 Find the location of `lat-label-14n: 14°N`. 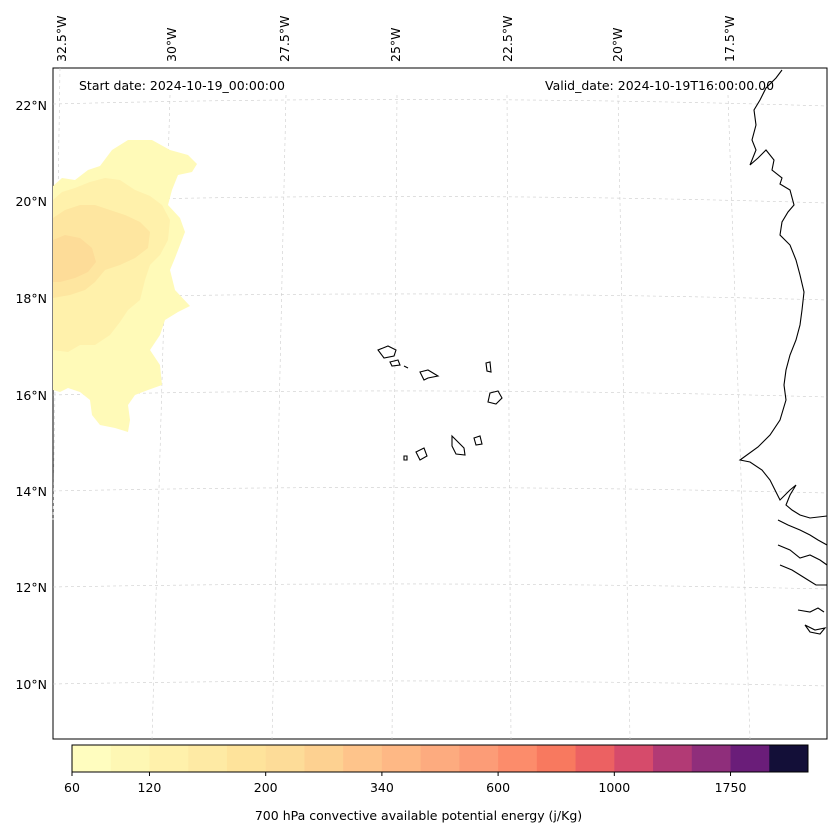

lat-label-14n: 14°N is located at coordinates (31, 491).